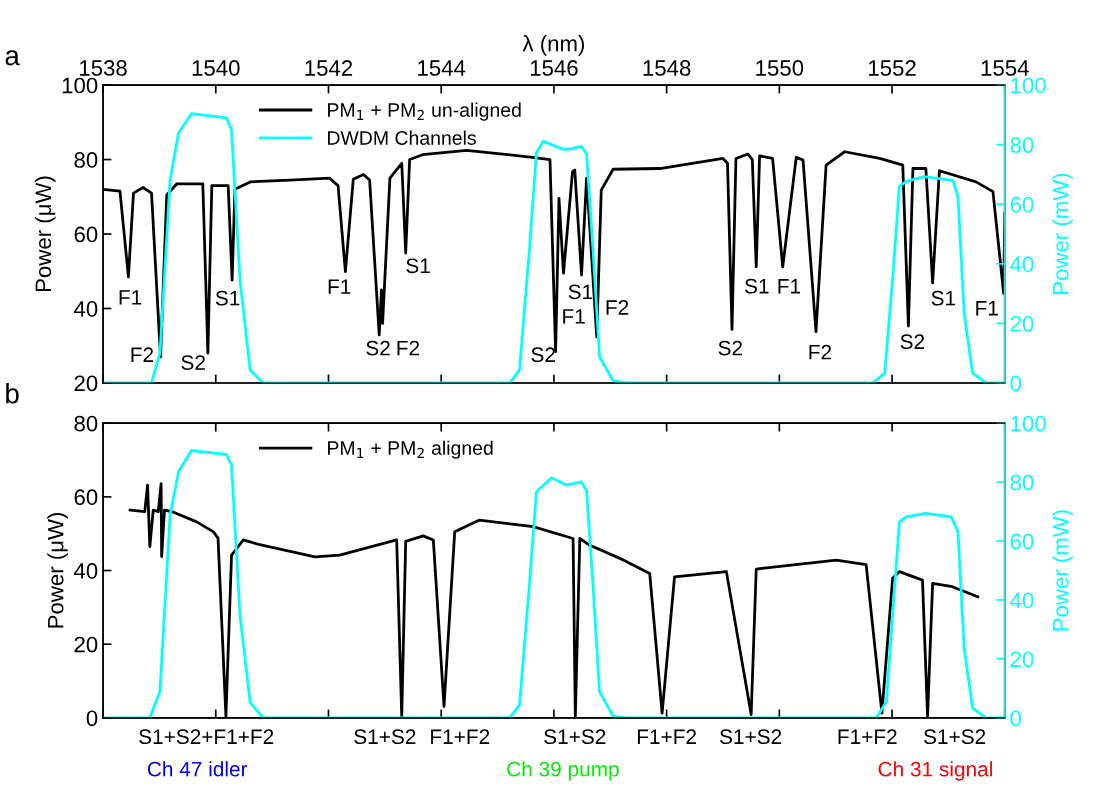  I want to click on text: a, so click(12, 58).